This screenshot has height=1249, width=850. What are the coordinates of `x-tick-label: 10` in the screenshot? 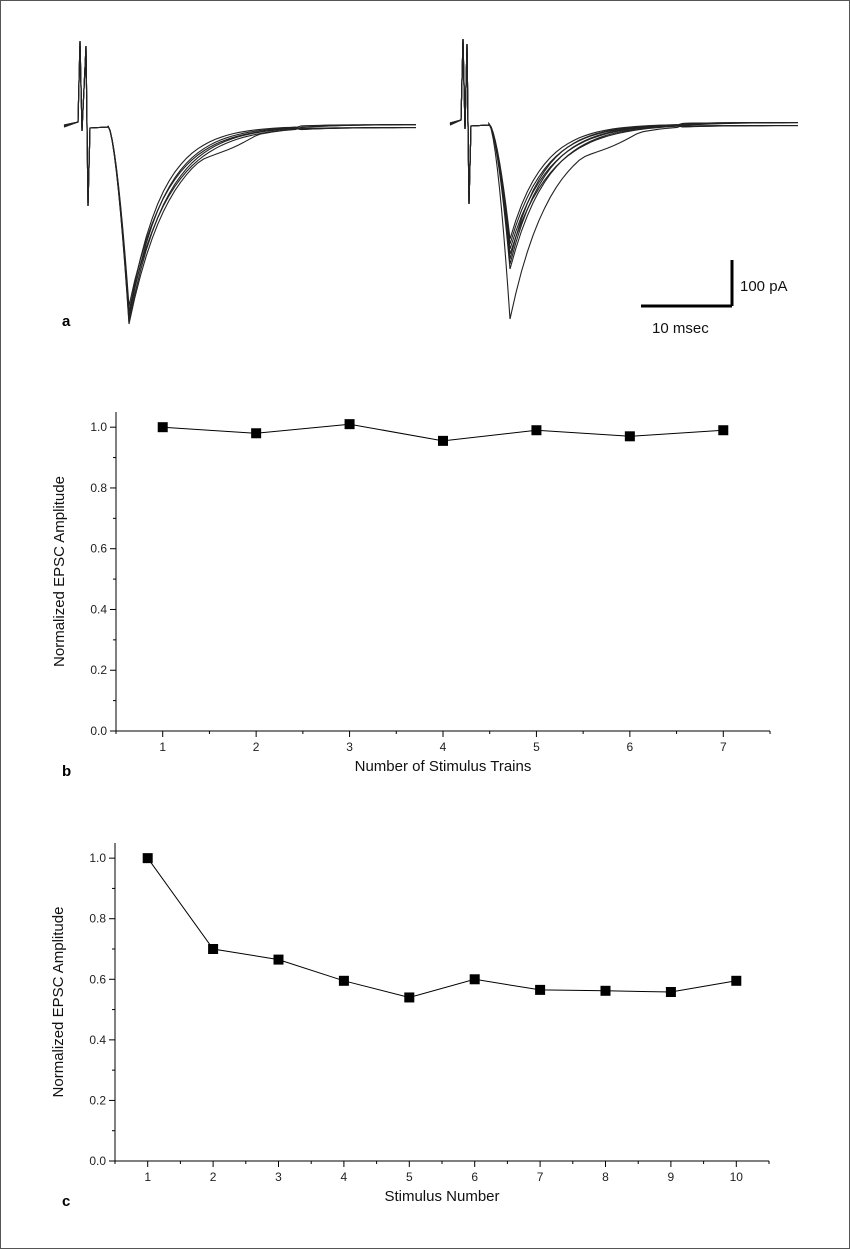 It's located at (737, 1177).